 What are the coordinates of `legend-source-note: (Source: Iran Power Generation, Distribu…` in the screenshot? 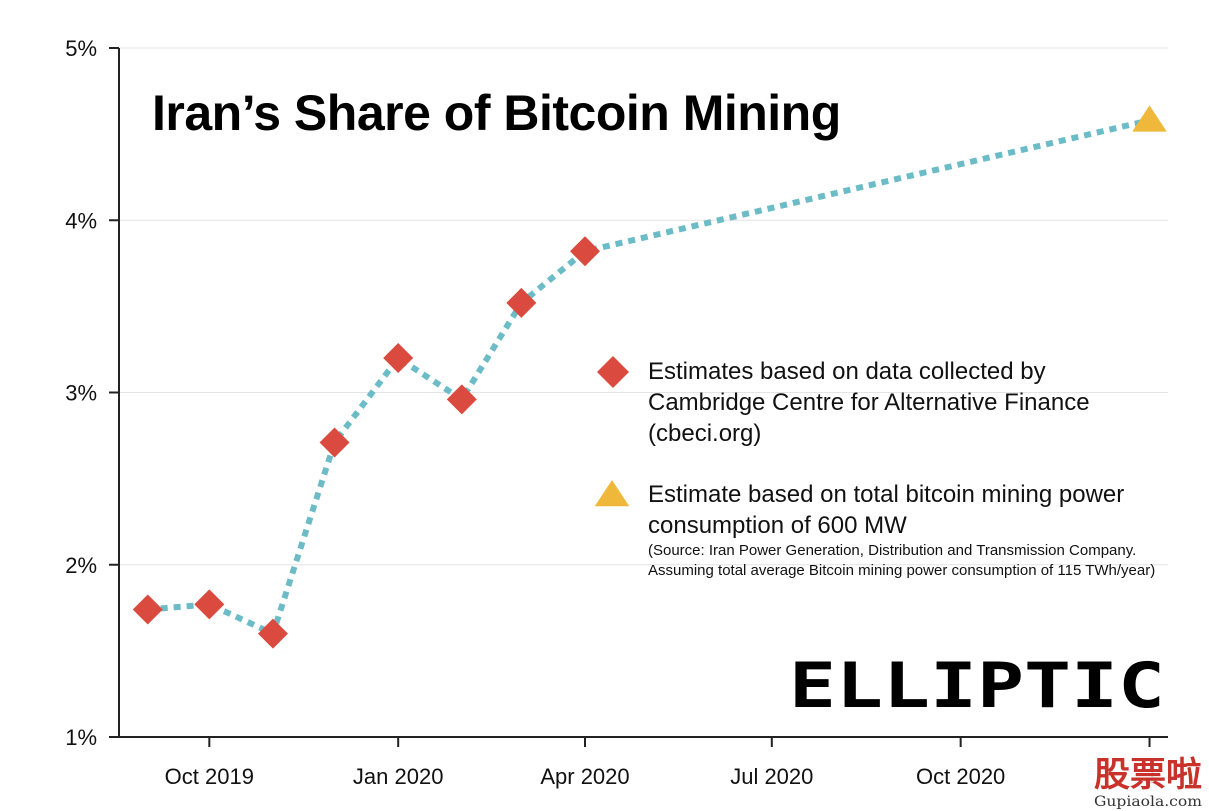 It's located at (902, 560).